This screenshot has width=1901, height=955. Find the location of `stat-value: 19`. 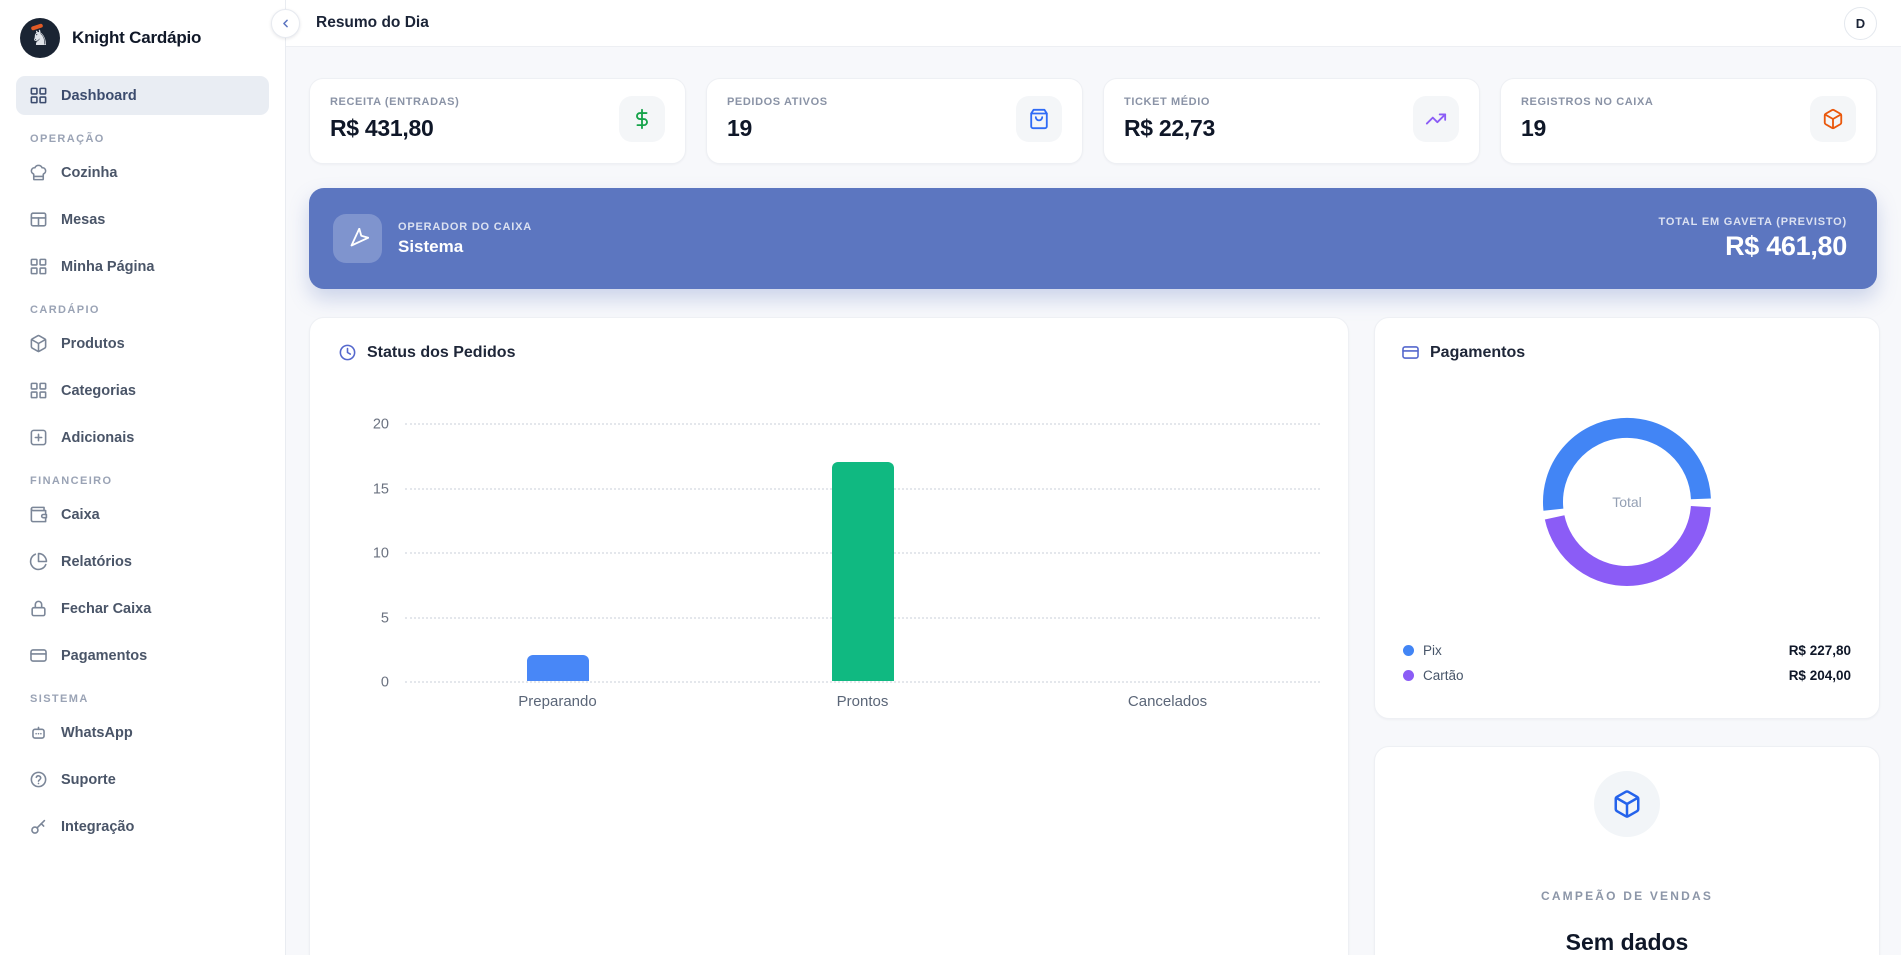

stat-value: 19 is located at coordinates (739, 128).